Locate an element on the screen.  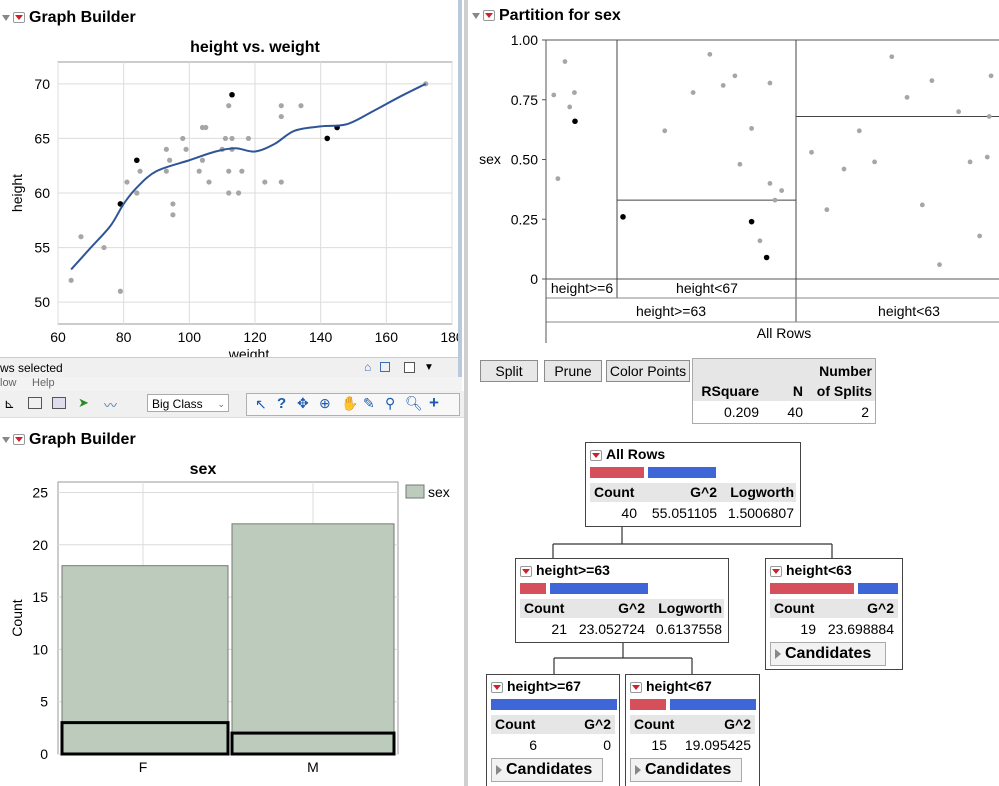
report-icon is located at coordinates (59, 403).